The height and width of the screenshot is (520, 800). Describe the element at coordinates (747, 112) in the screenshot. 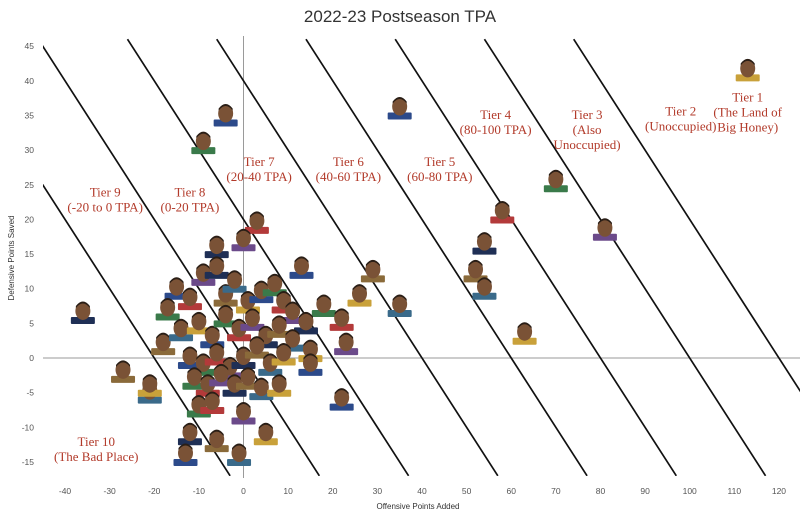

I see `tier-label-line: (The Land of` at that location.